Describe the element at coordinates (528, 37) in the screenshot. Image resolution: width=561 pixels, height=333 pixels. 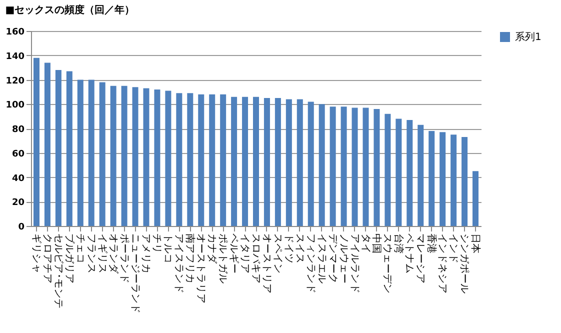
I see `legend-label: 系列1` at that location.